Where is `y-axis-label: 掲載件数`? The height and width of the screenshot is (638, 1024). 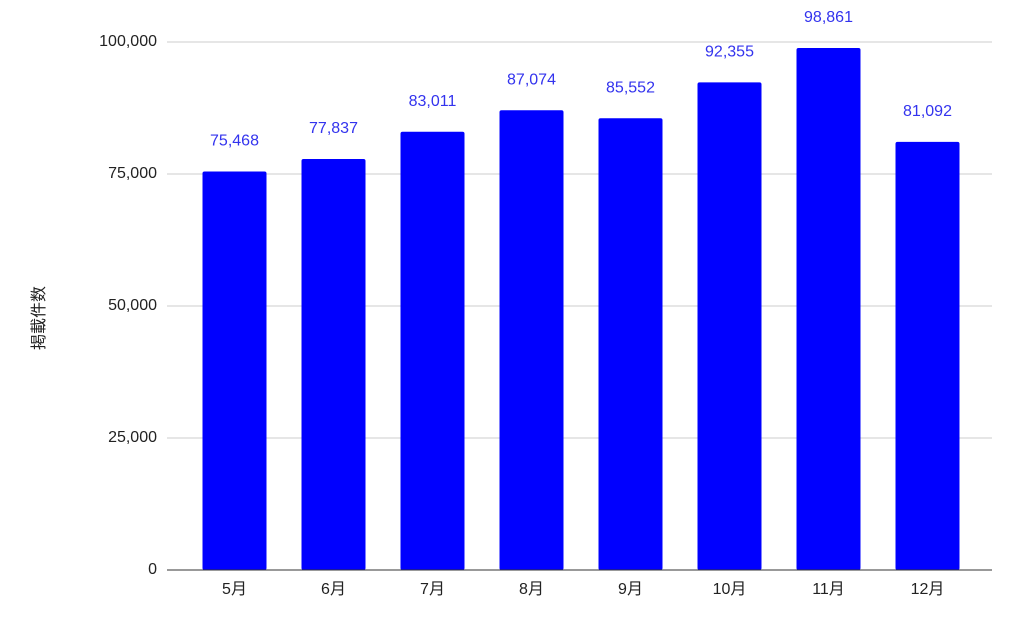
y-axis-label: 掲載件数 is located at coordinates (39, 318).